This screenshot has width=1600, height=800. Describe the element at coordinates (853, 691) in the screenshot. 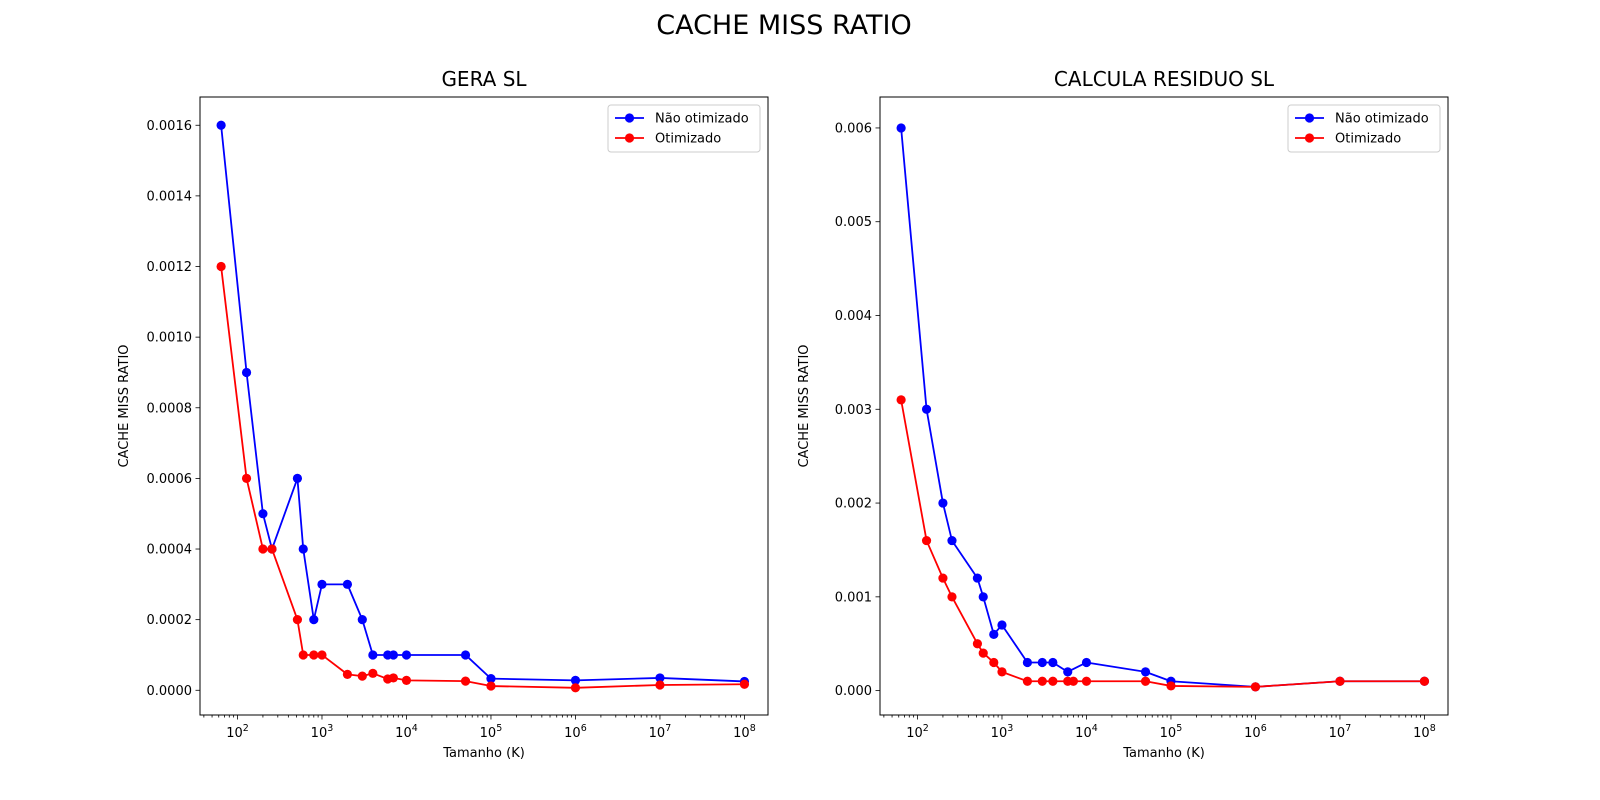

I see `y-tick-label: 0.000` at that location.